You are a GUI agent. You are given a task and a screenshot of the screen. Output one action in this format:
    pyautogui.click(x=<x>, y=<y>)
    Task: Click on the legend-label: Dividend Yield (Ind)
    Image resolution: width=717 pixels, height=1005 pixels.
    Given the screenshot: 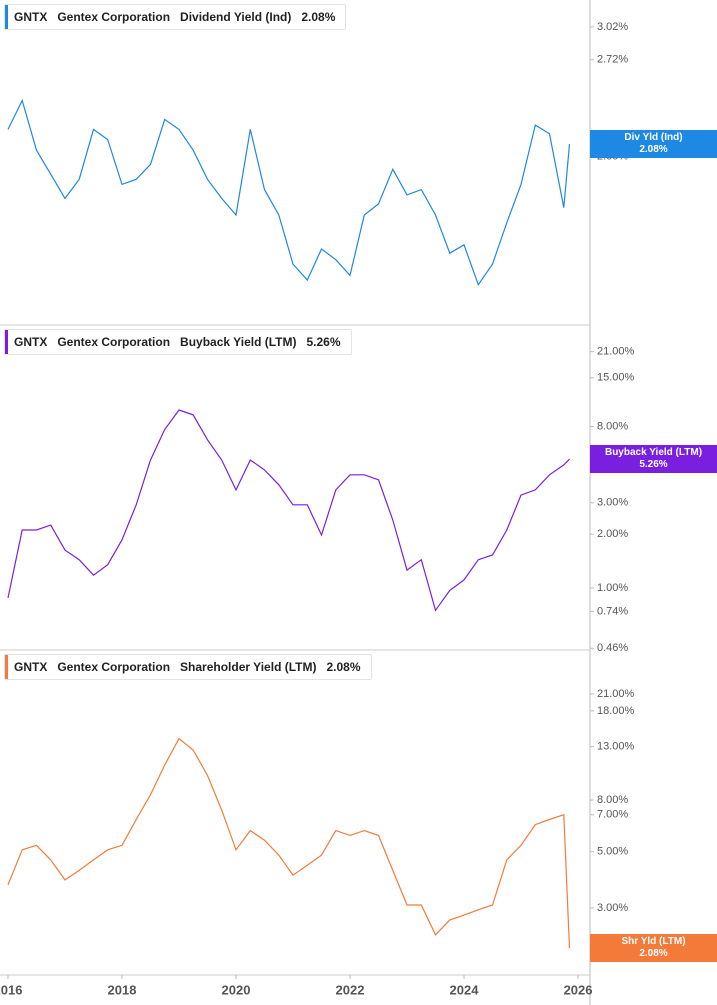 What is the action you would take?
    pyautogui.click(x=236, y=17)
    